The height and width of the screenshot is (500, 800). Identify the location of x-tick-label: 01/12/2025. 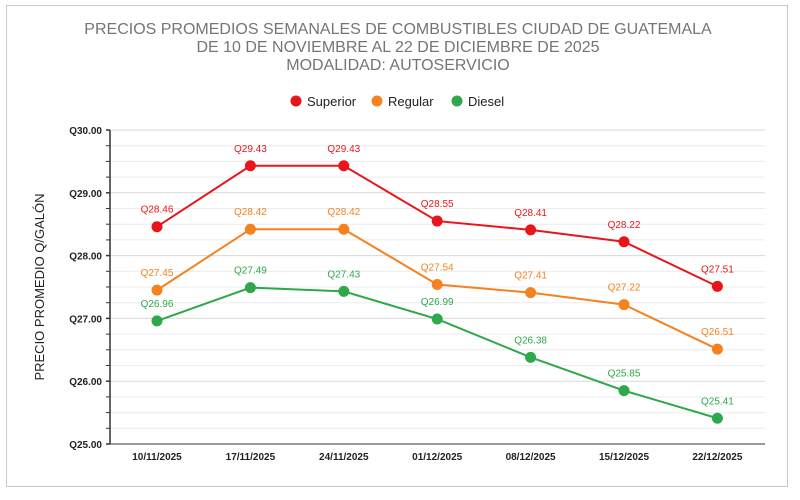
(437, 457).